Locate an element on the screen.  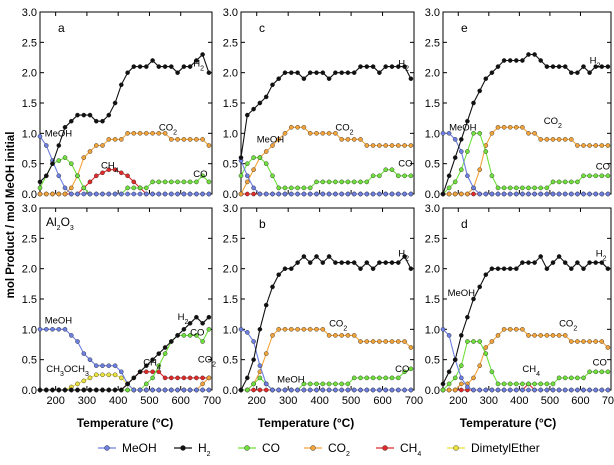
y-tick-label: 2.0 is located at coordinates (432, 74).